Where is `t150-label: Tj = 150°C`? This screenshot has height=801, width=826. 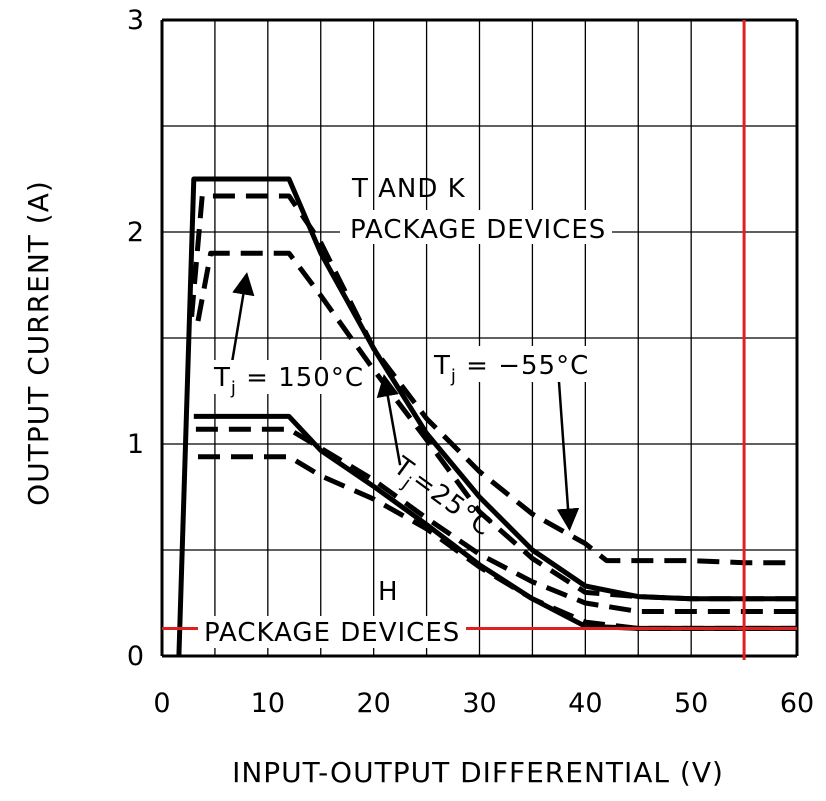
t150-label: Tj = 150°C is located at coordinates (288, 381).